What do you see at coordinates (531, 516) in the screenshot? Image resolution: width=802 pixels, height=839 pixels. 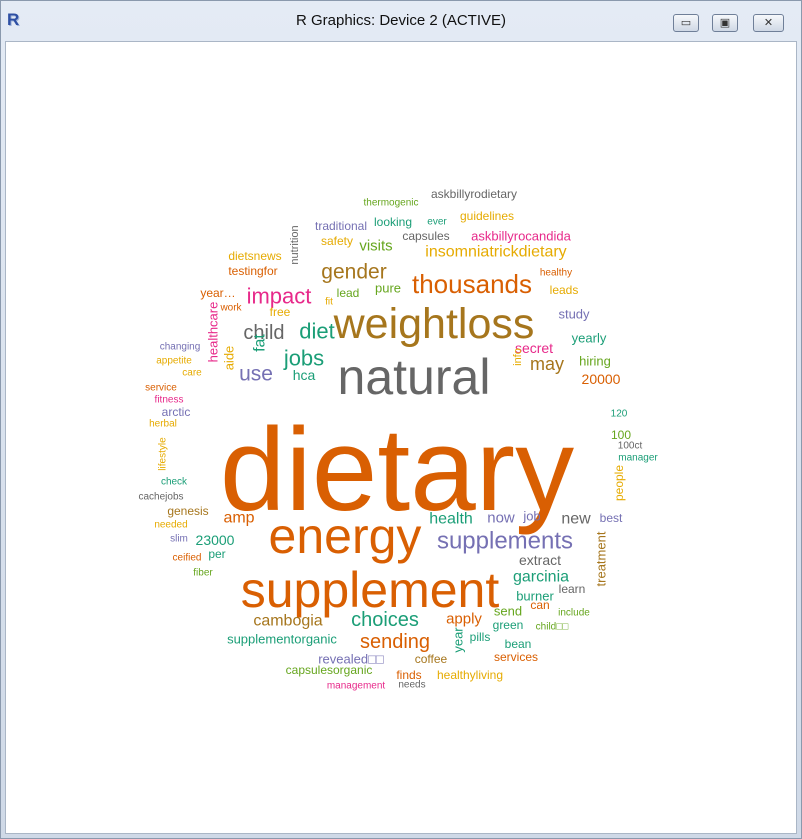 I see `word-37: job` at bounding box center [531, 516].